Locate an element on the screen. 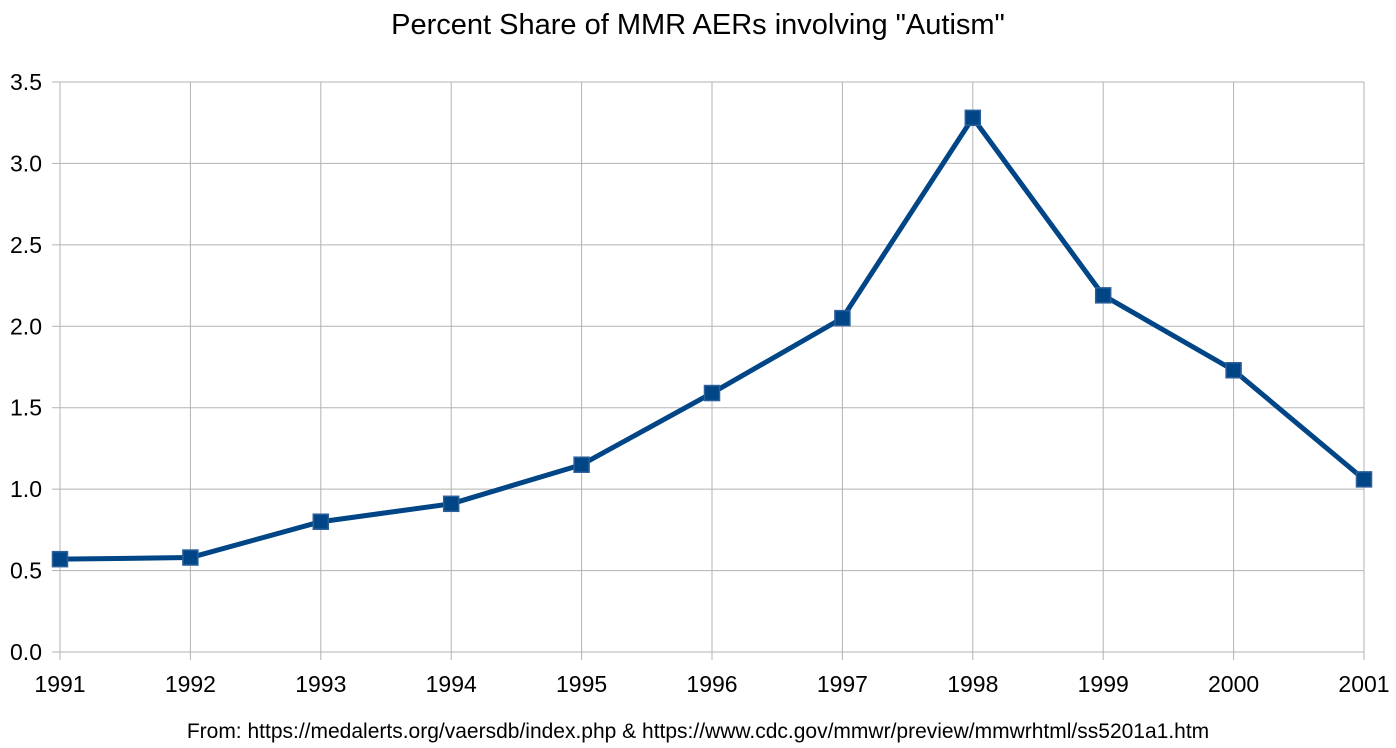 The height and width of the screenshot is (748, 1396). x-tick-label: 2000 is located at coordinates (1233, 684).